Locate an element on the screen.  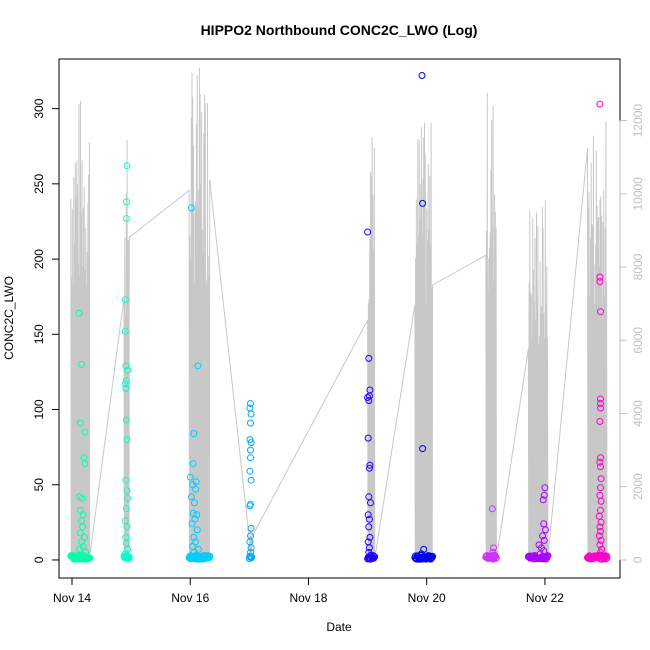
x-tick-label: Nov 22 is located at coordinates (545, 598).